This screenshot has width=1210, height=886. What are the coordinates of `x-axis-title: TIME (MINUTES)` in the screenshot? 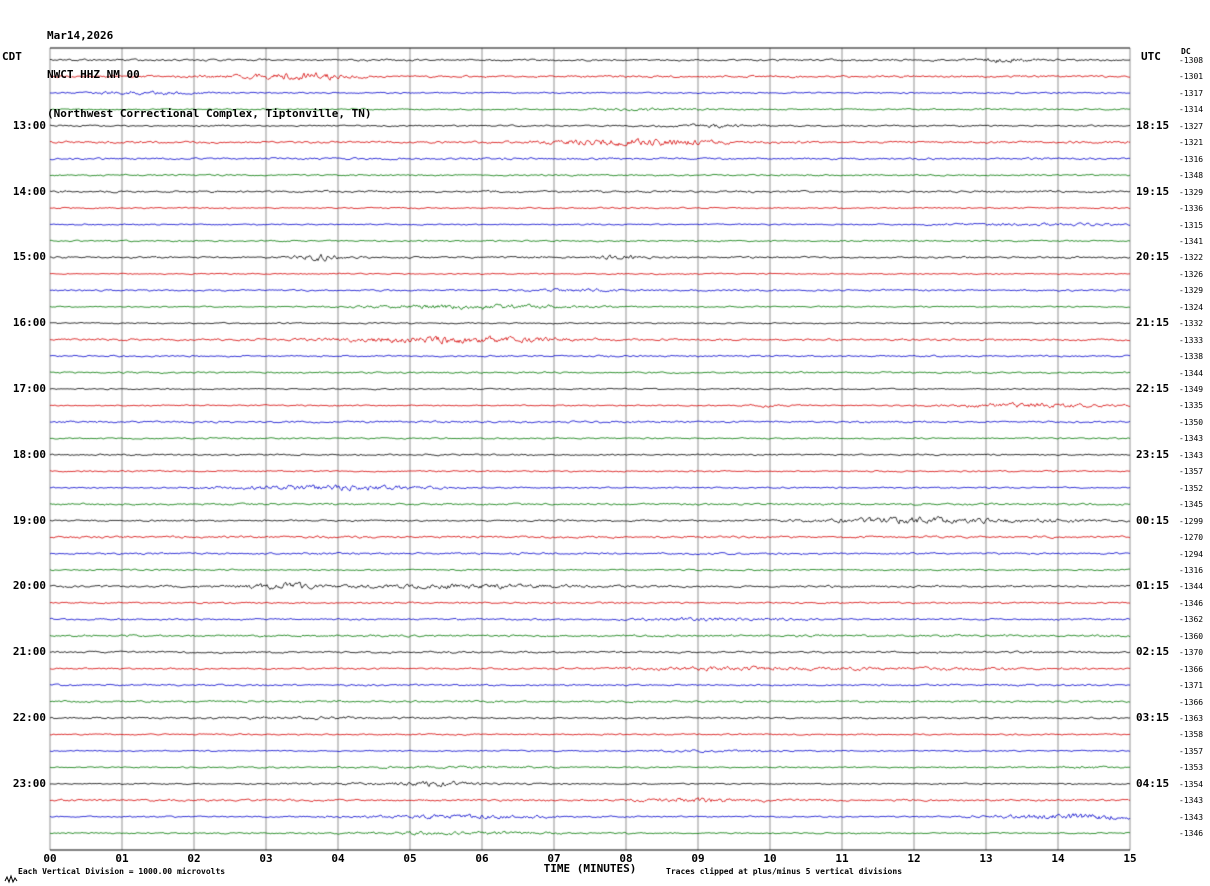 It's located at (590, 868).